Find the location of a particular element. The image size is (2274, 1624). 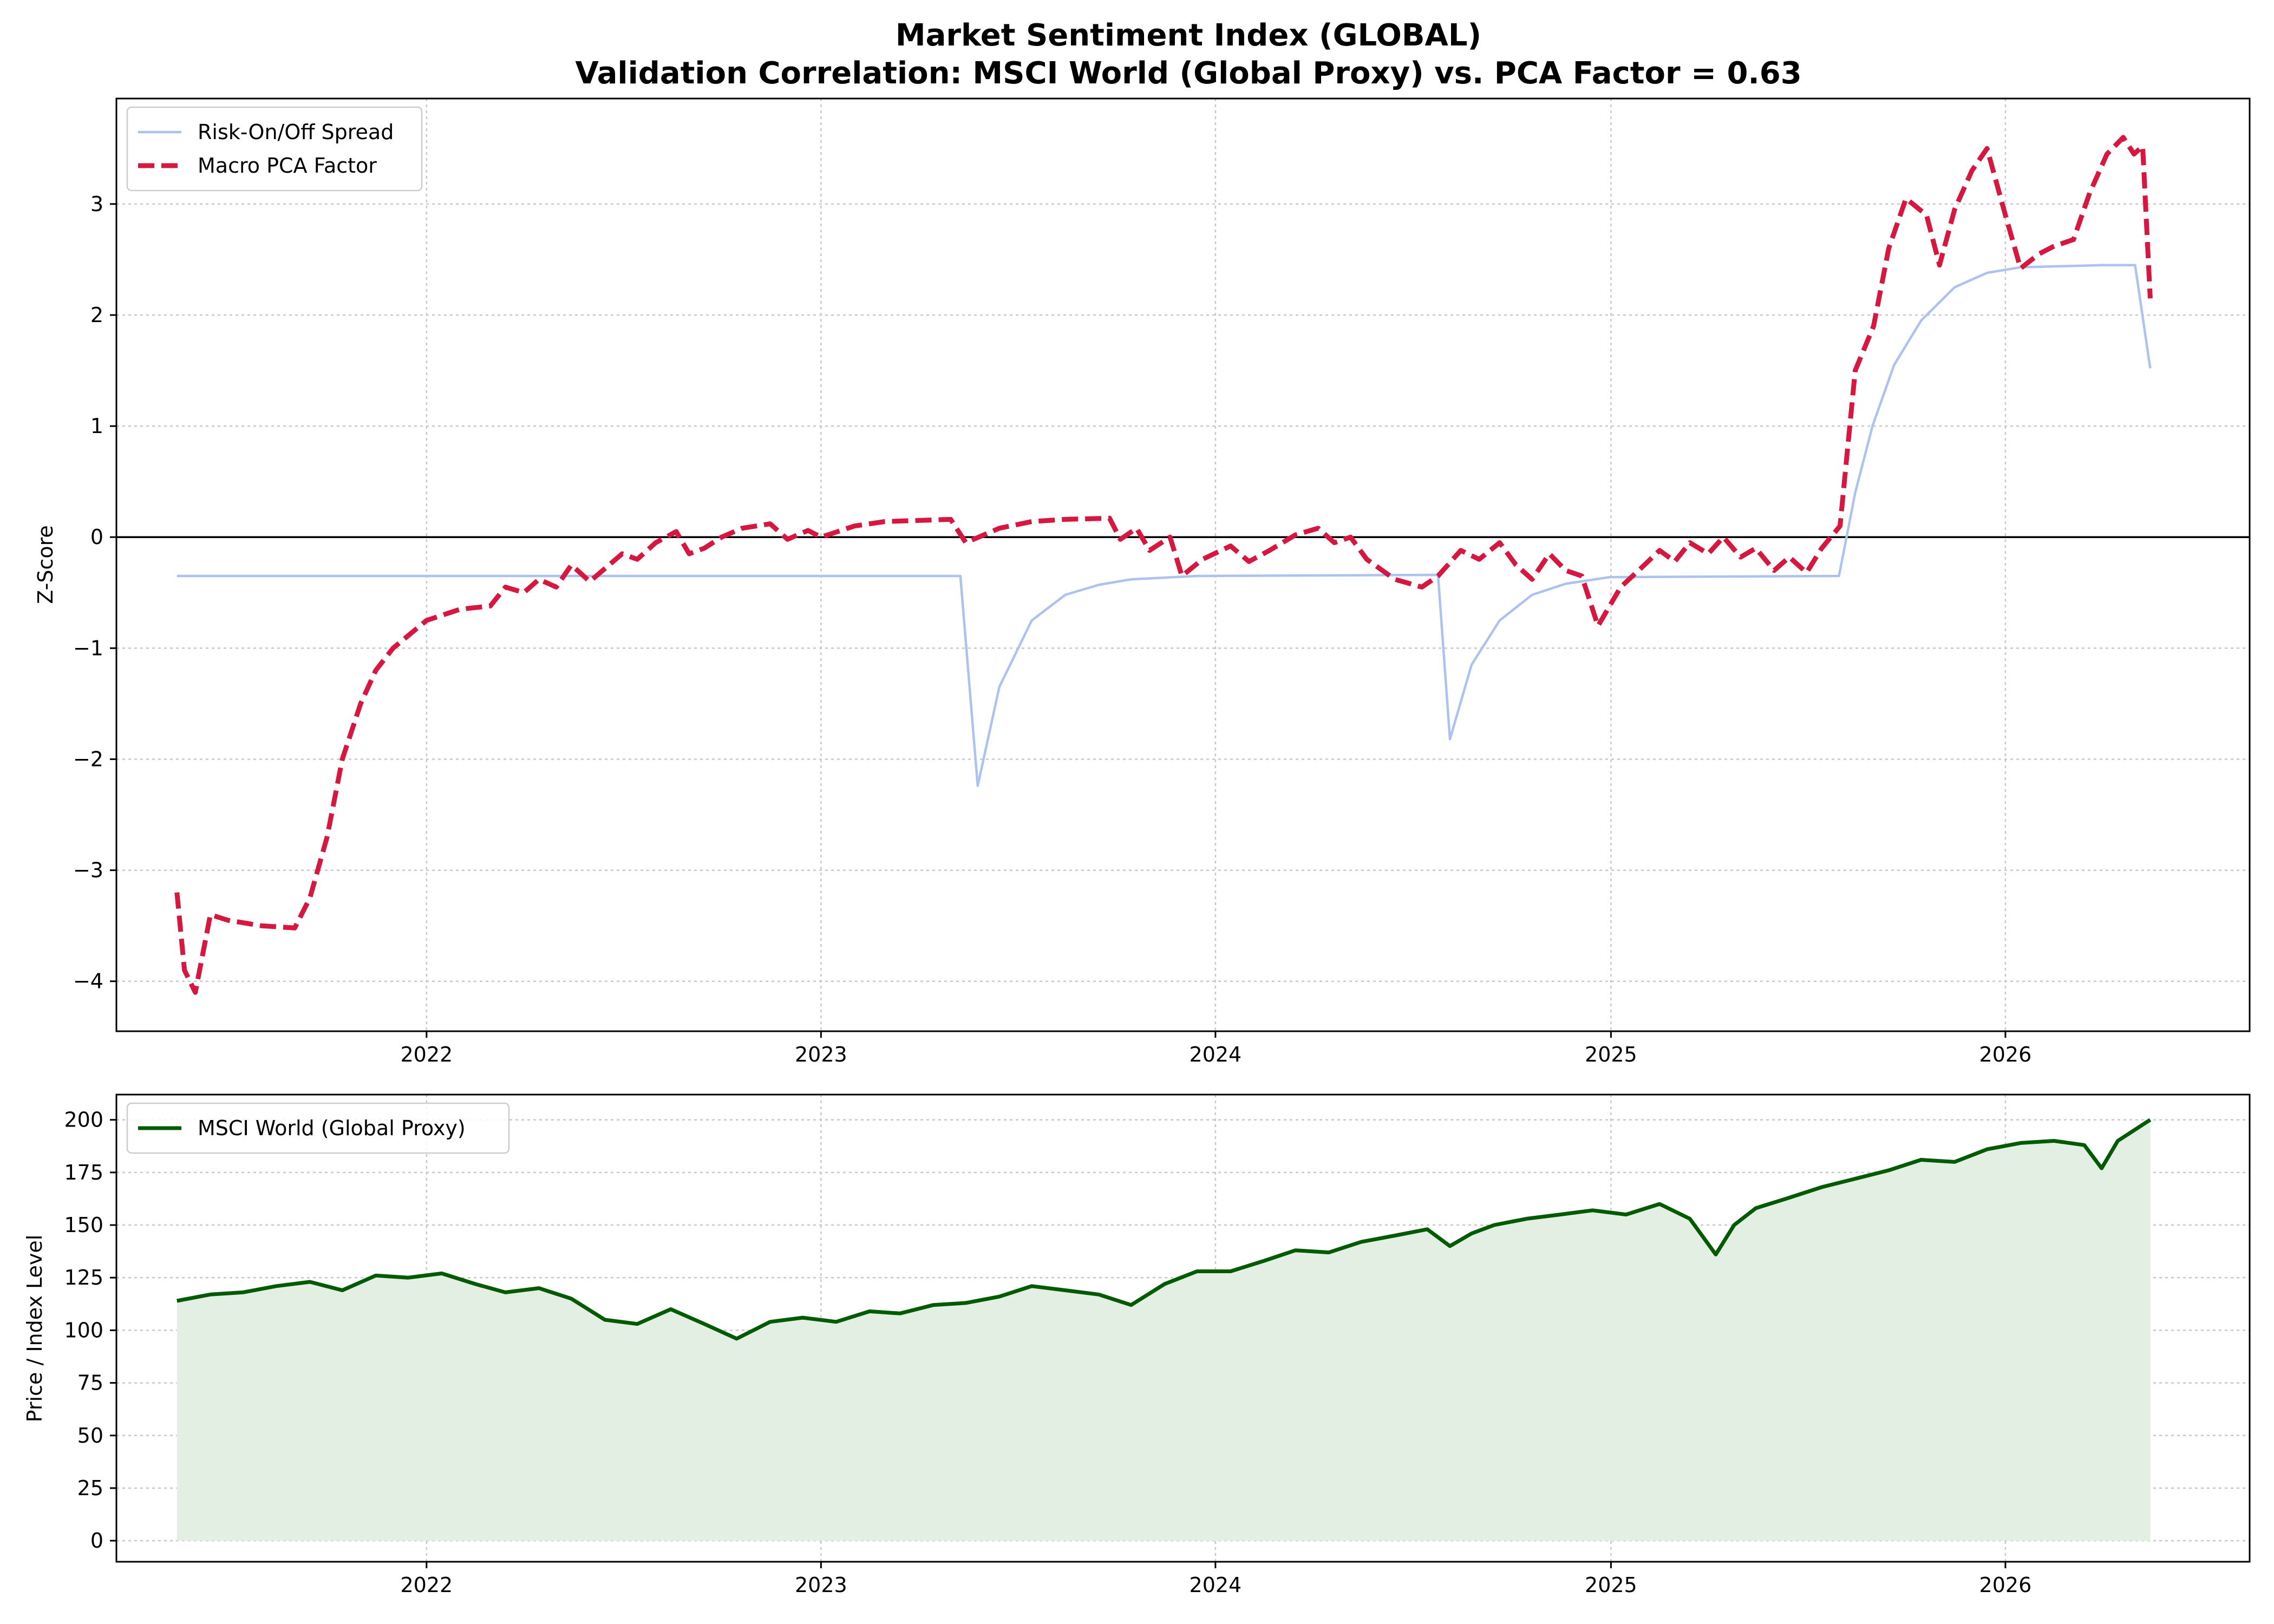

legend-label: MSCI World (Global Proxy) is located at coordinates (332, 1128).